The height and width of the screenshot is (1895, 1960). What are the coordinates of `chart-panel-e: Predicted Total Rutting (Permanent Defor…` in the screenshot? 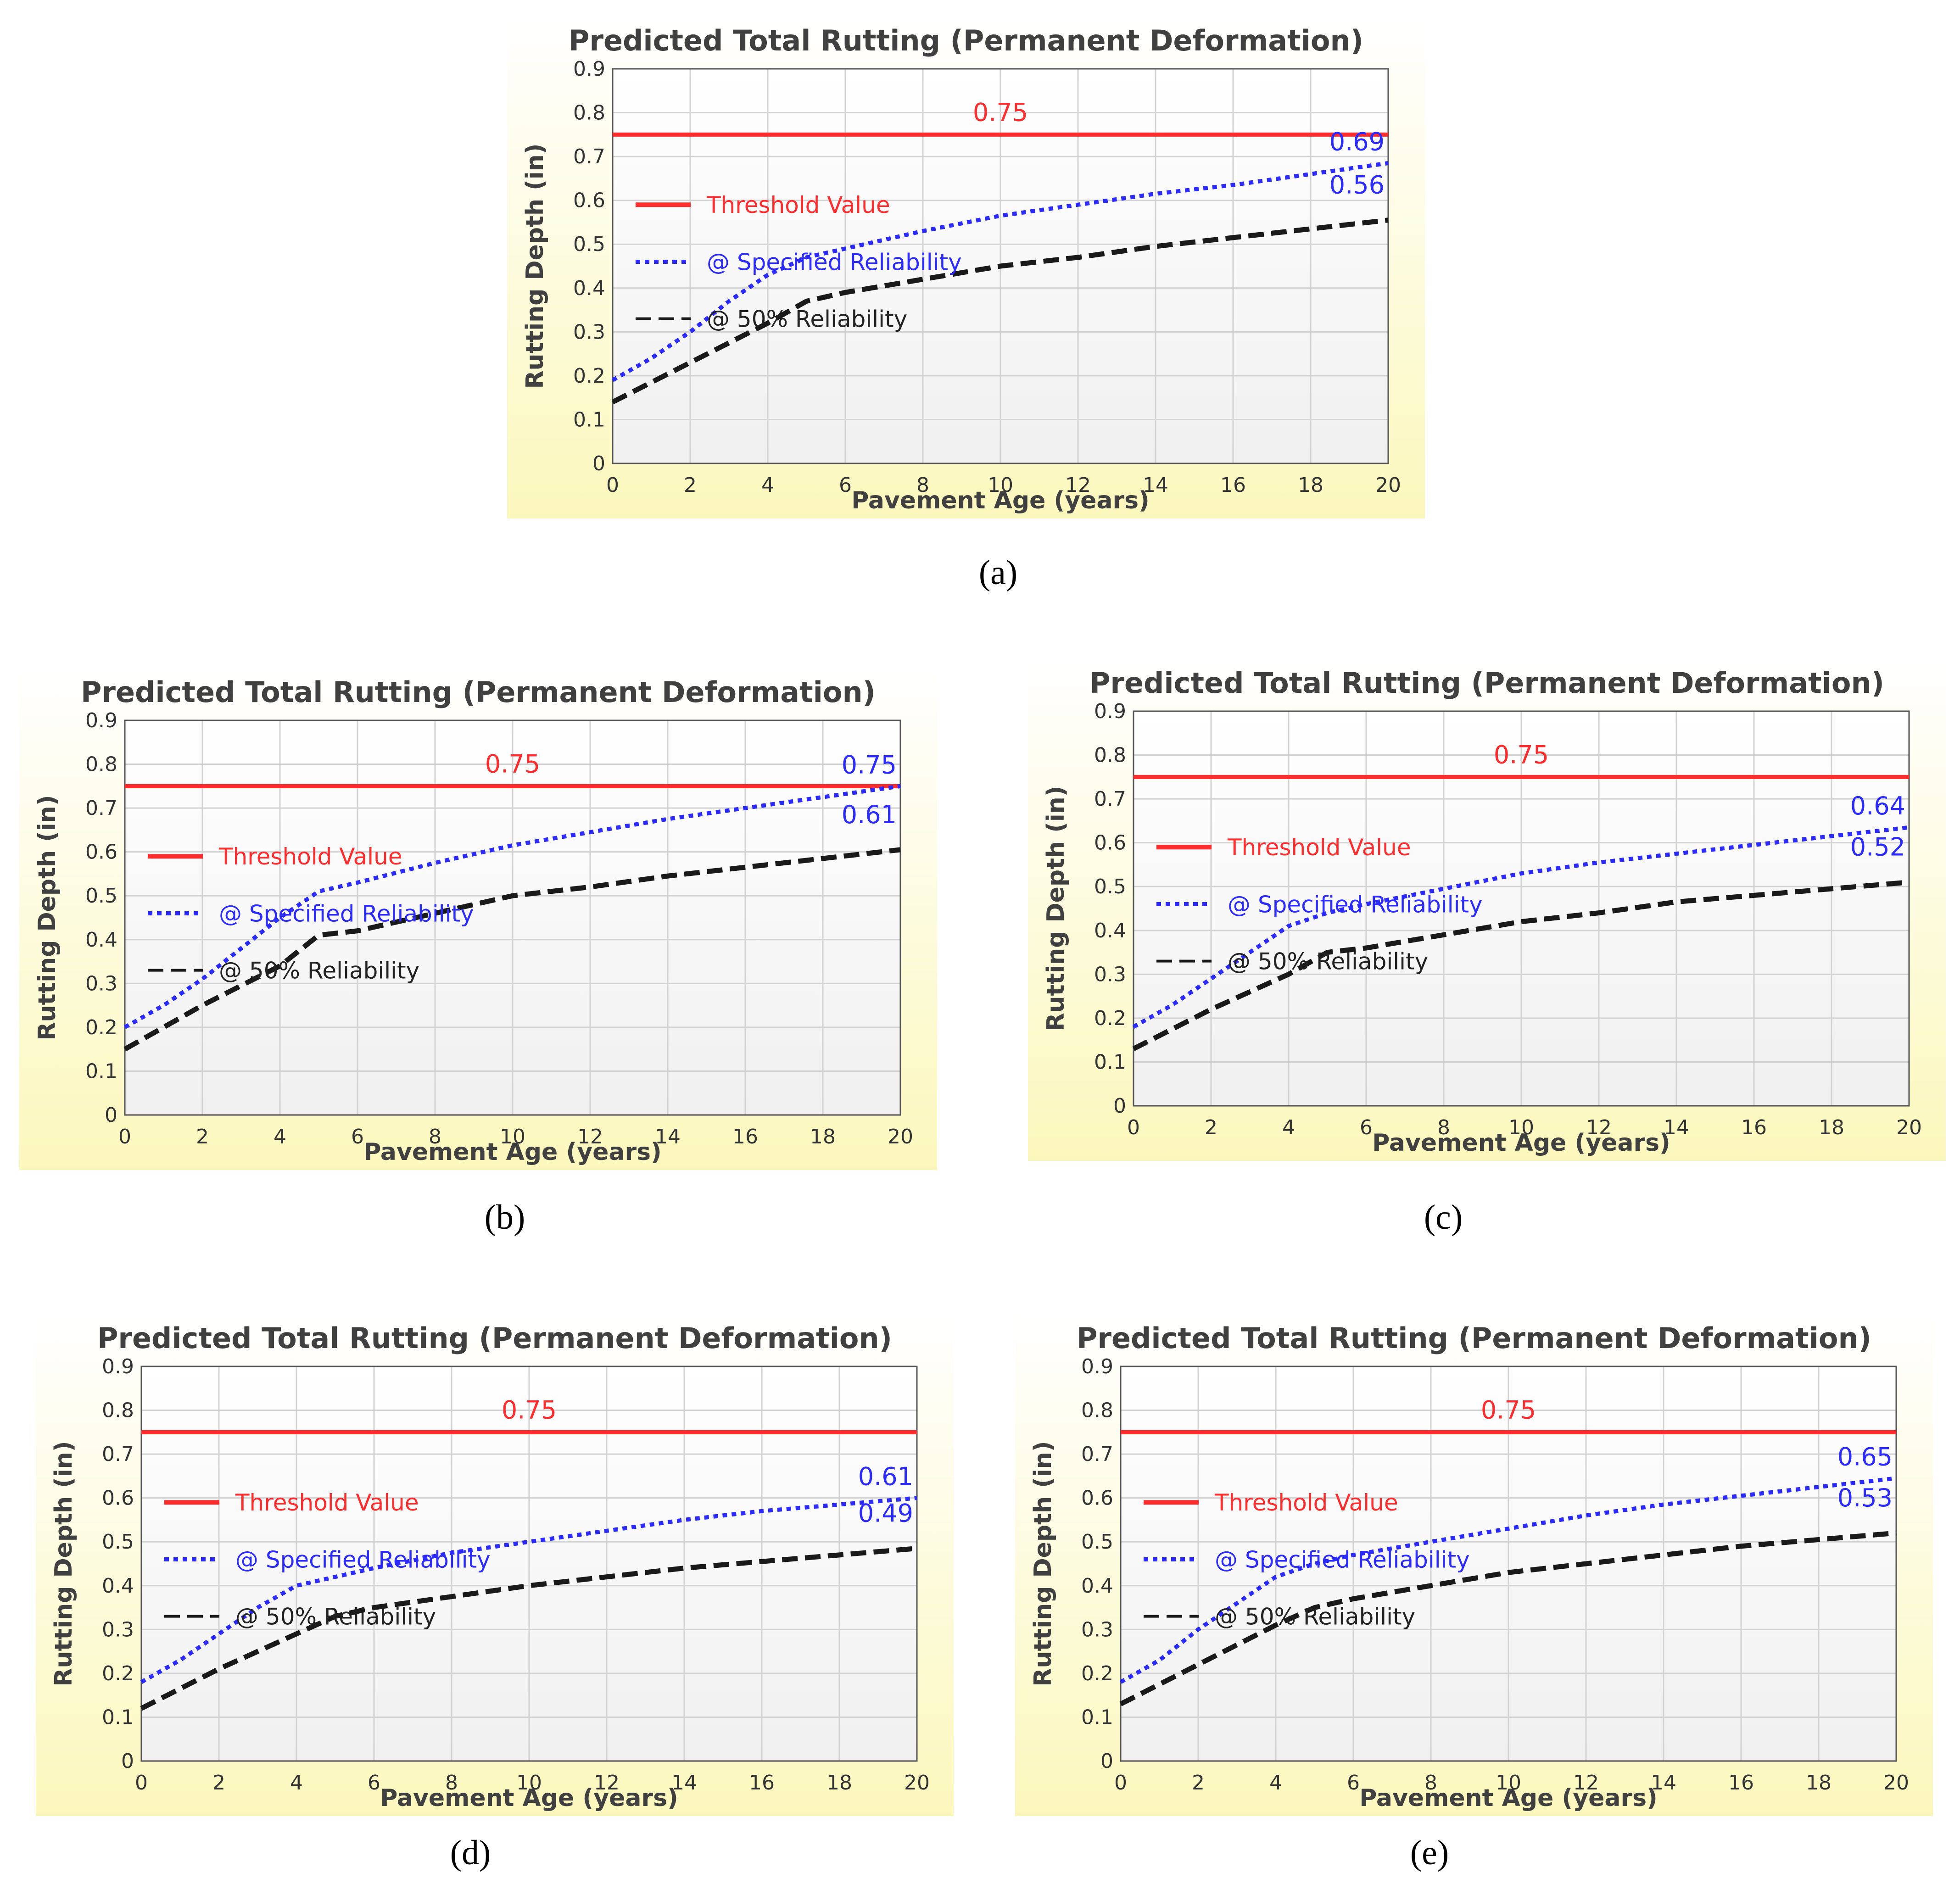 It's located at (1474, 1566).